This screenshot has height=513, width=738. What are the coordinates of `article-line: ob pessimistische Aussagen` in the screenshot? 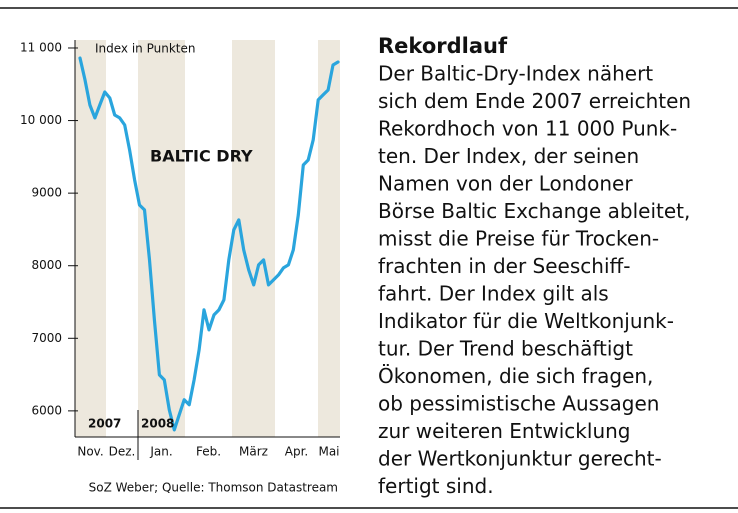 It's located at (518, 404).